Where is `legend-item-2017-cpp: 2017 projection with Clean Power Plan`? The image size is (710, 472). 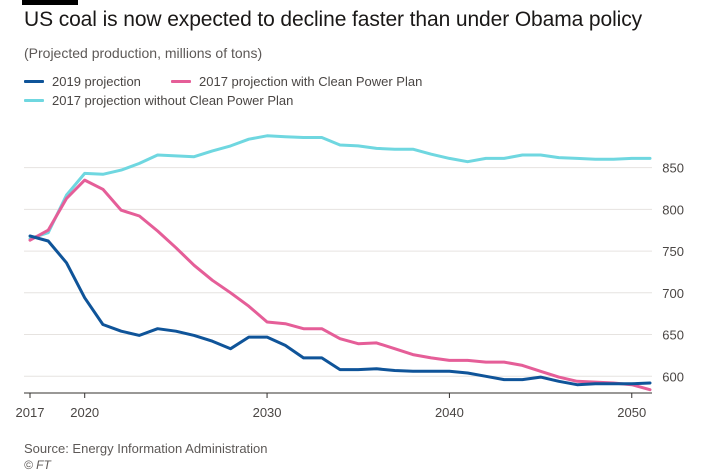 legend-item-2017-cpp: 2017 projection with Clean Power Plan is located at coordinates (296, 81).